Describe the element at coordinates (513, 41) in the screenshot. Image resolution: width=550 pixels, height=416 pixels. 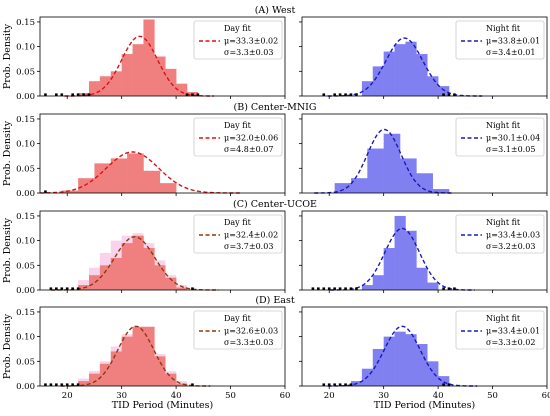
I see `legend-mu: μ=33.8±0.01` at that location.